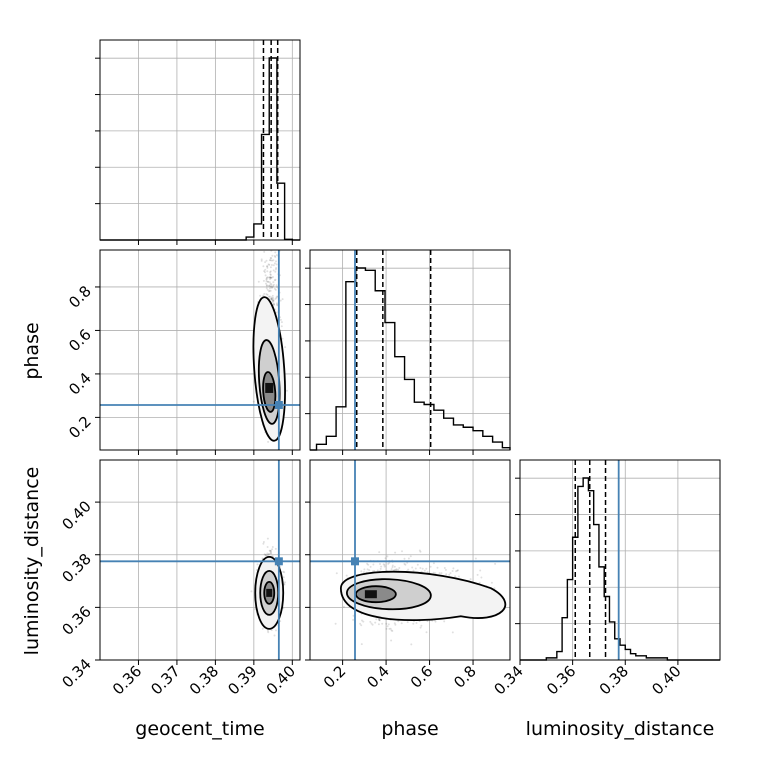 The width and height of the screenshot is (760, 764). What do you see at coordinates (32, 350) in the screenshot?
I see `ylabel-phase: phase` at bounding box center [32, 350].